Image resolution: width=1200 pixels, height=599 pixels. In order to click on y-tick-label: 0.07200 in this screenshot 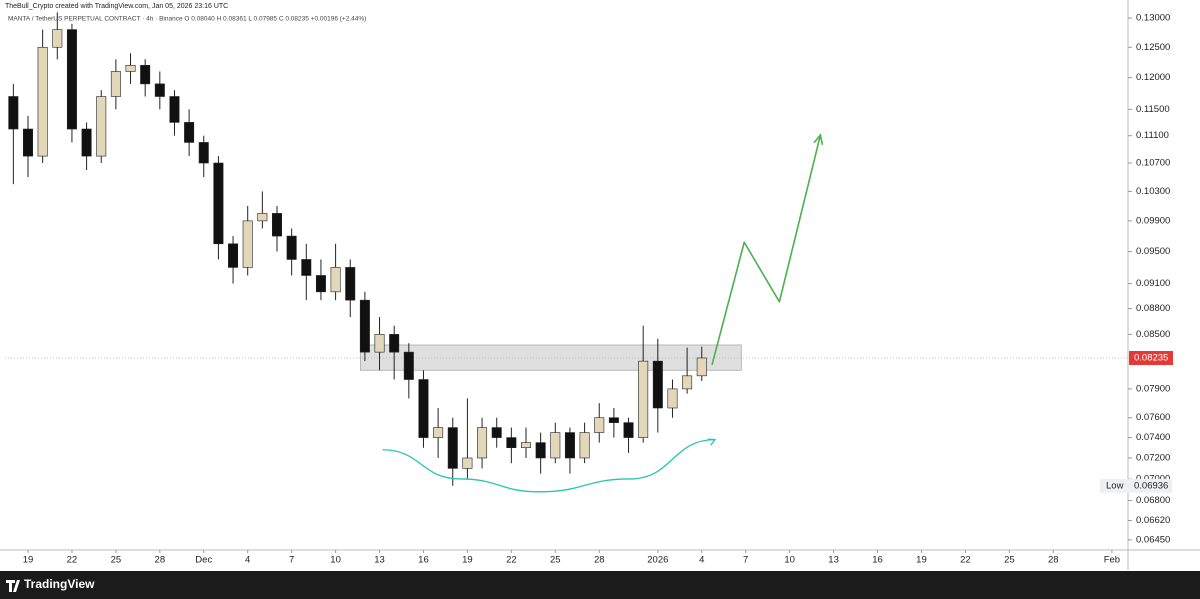, I will do `click(1153, 457)`.